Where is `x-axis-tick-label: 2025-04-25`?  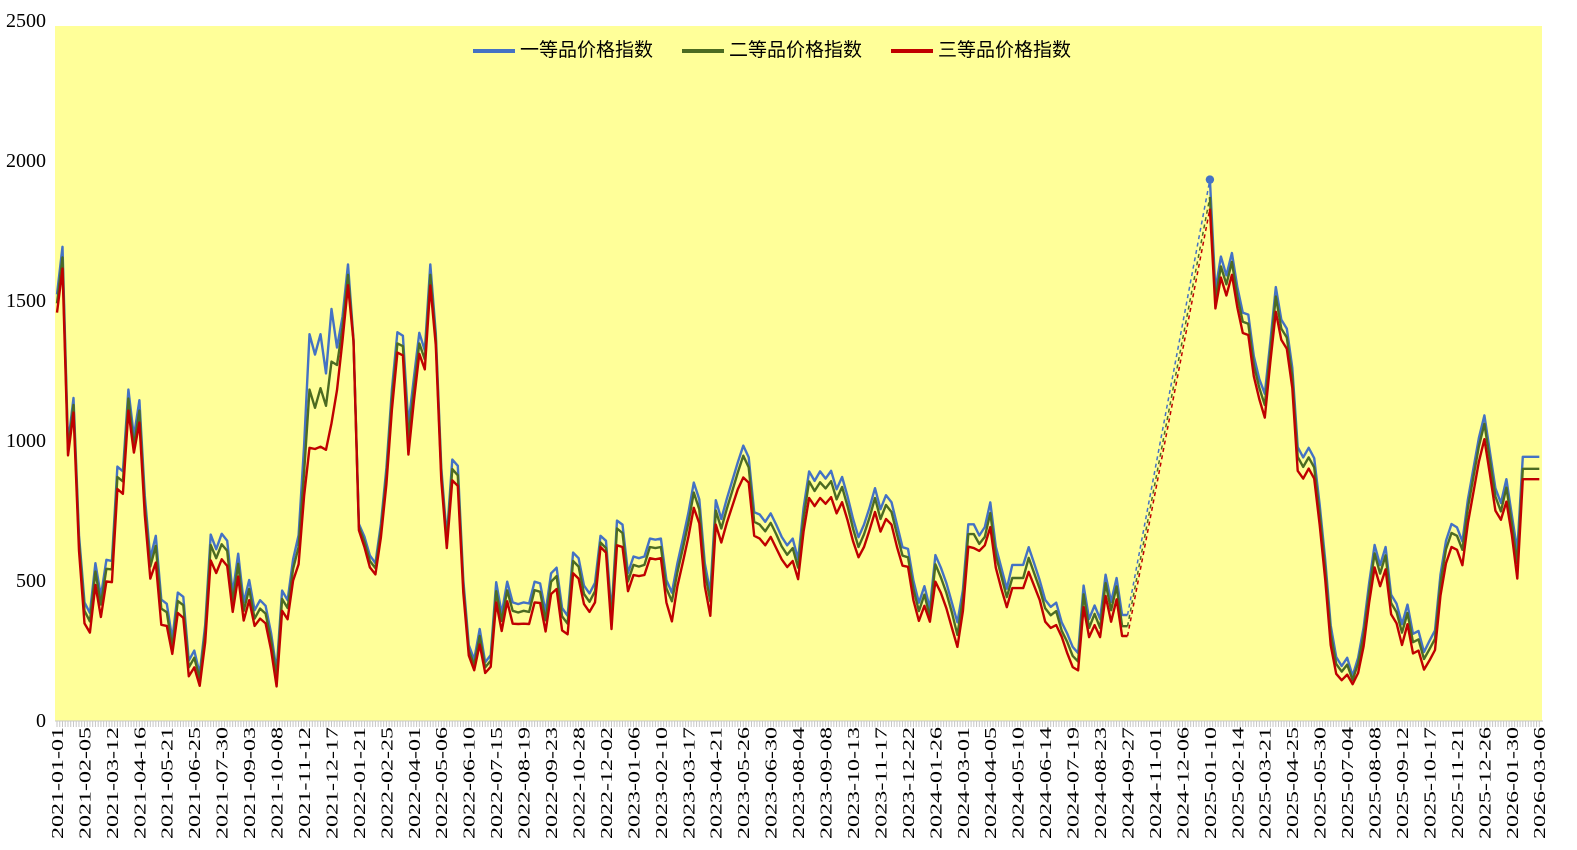 x-axis-tick-label: 2025-04-25 is located at coordinates (1292, 783).